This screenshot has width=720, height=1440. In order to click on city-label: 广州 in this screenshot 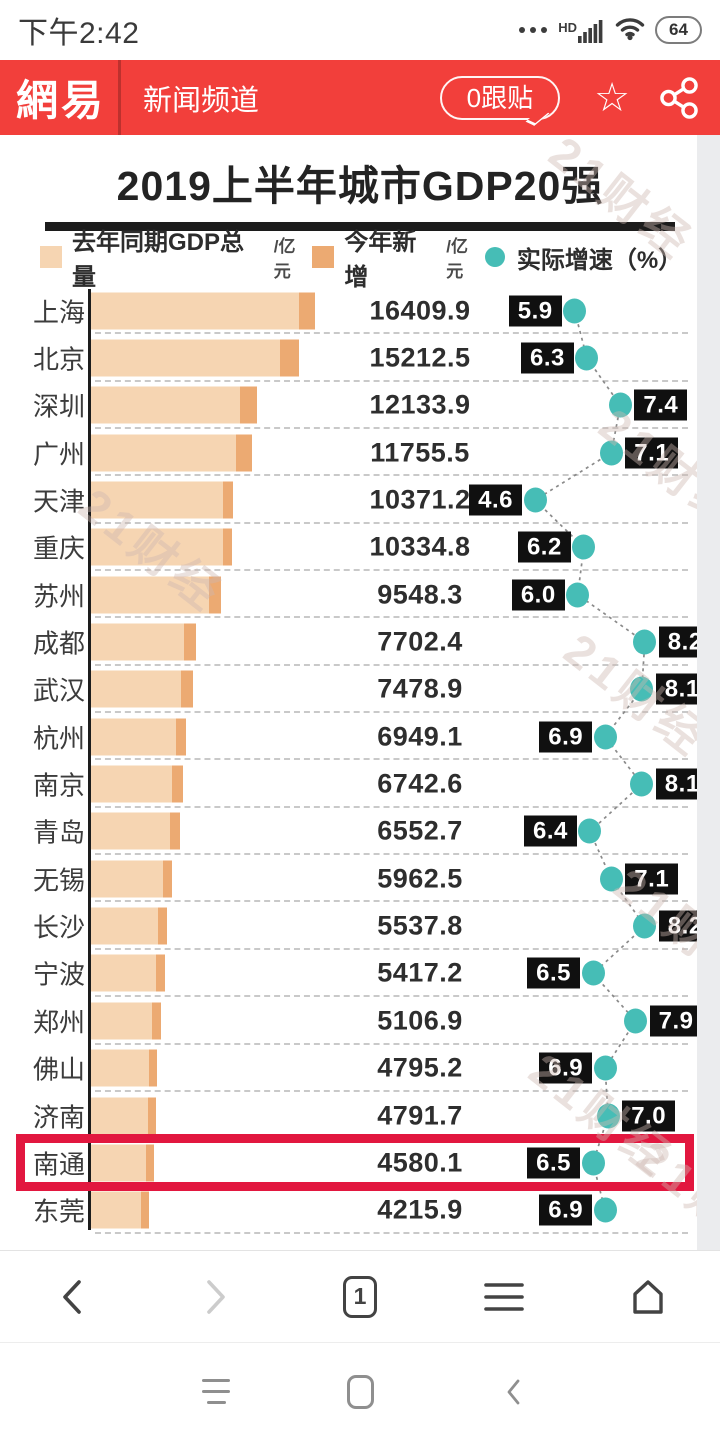, I will do `click(59, 454)`.